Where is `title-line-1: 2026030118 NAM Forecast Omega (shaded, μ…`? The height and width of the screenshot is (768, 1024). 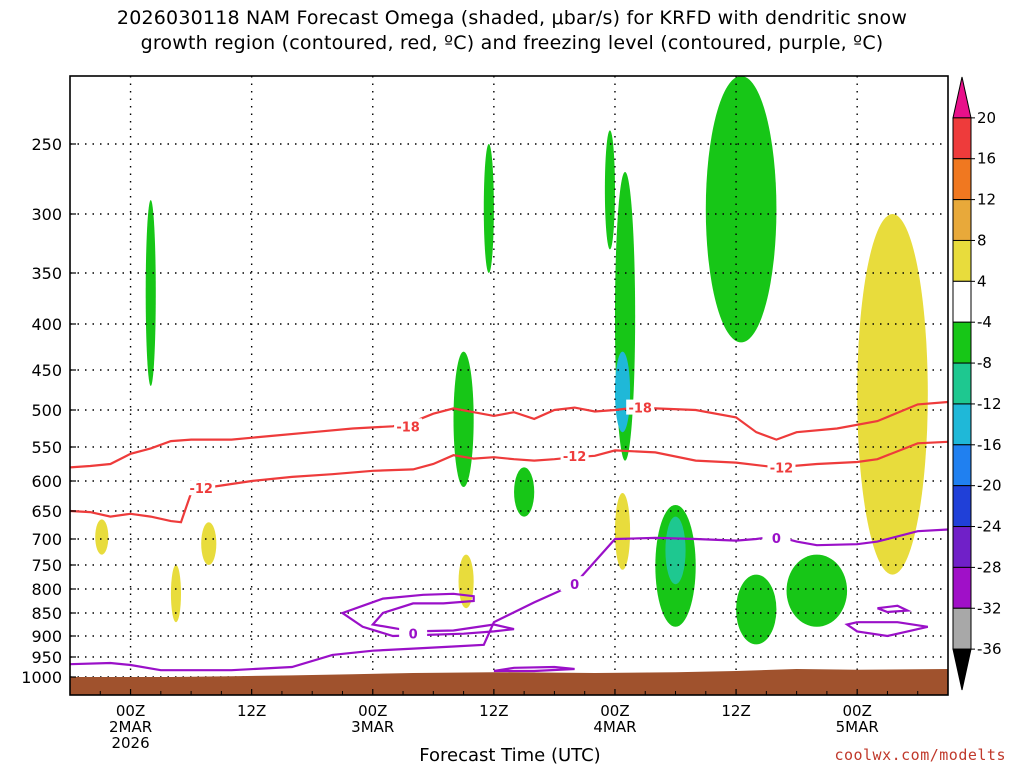
title-line-1: 2026030118 NAM Forecast Omega (shaded, μ… is located at coordinates (512, 18).